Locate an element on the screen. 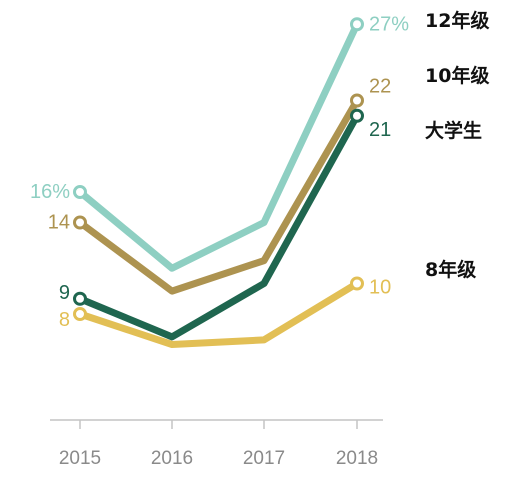  end-value-label: 21 is located at coordinates (380, 130).